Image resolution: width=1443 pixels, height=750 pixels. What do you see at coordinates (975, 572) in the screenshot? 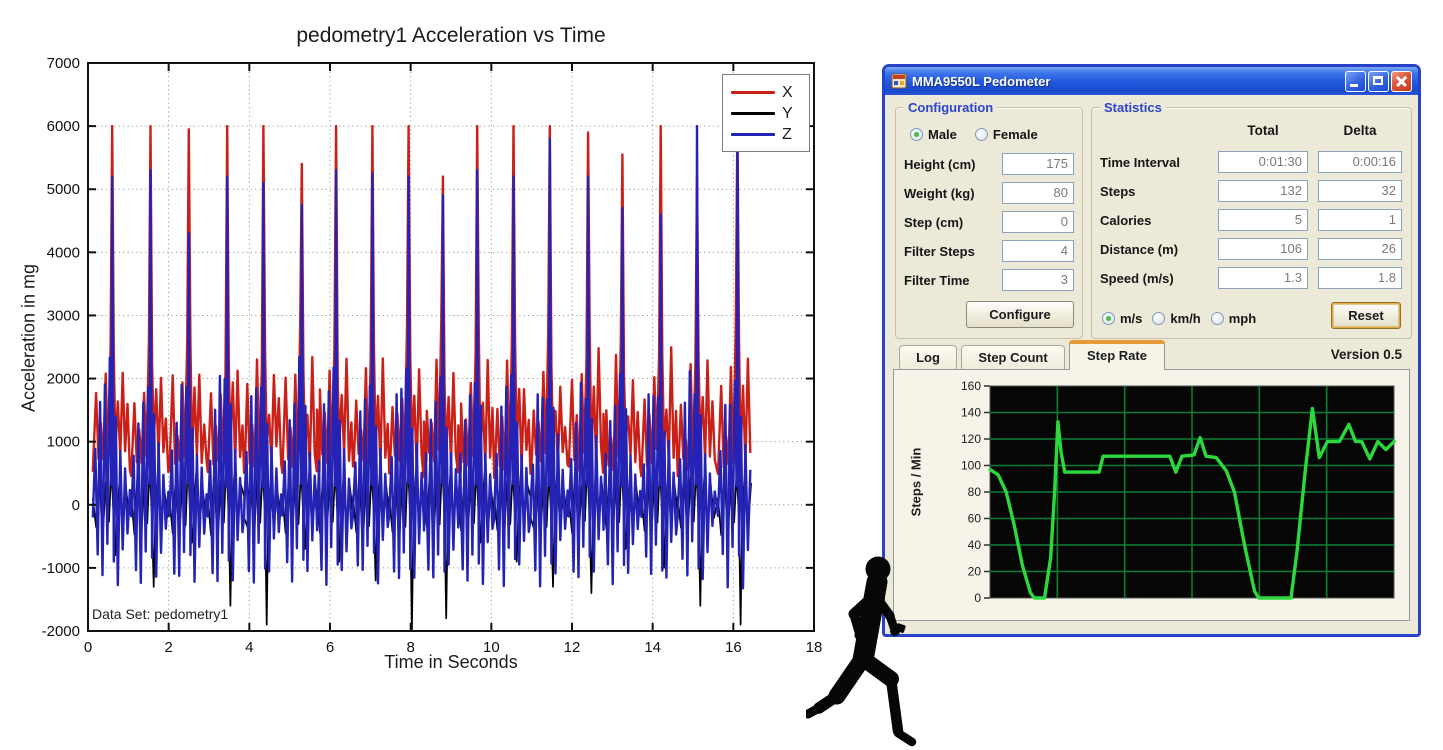
I see `svg-text: 20` at bounding box center [975, 572].